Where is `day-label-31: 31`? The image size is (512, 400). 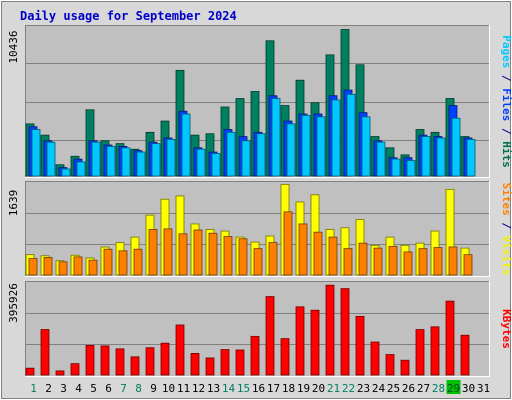
day-label-31: 31 is located at coordinates (483, 388).